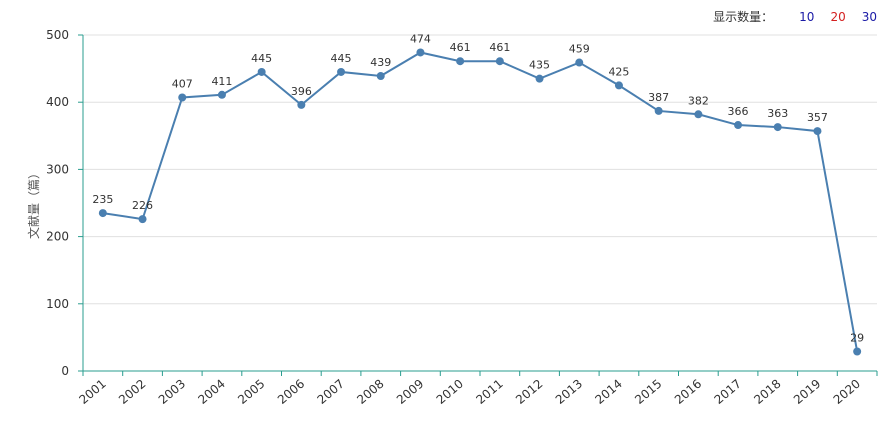  What do you see at coordinates (182, 97) in the screenshot?
I see `data-point-2003` at bounding box center [182, 97].